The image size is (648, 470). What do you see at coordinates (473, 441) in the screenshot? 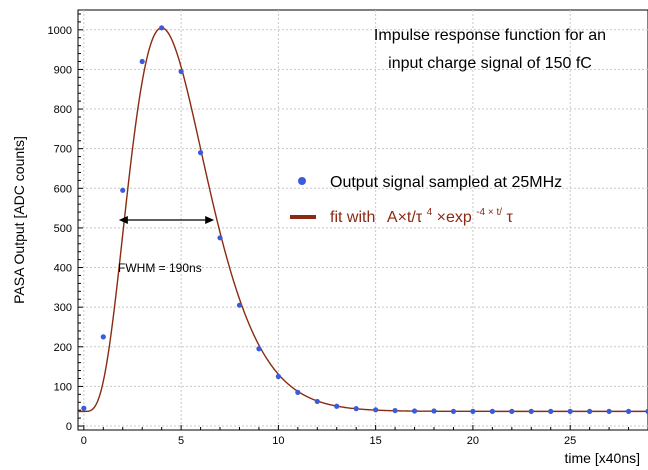
I see `x-tick-label: 20` at bounding box center [473, 441].